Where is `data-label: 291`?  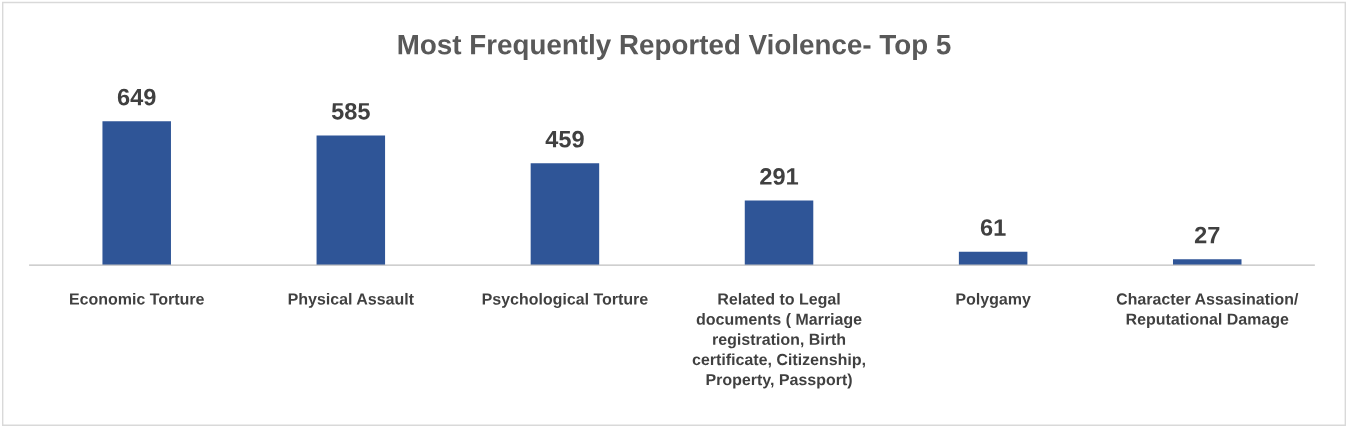 data-label: 291 is located at coordinates (779, 176).